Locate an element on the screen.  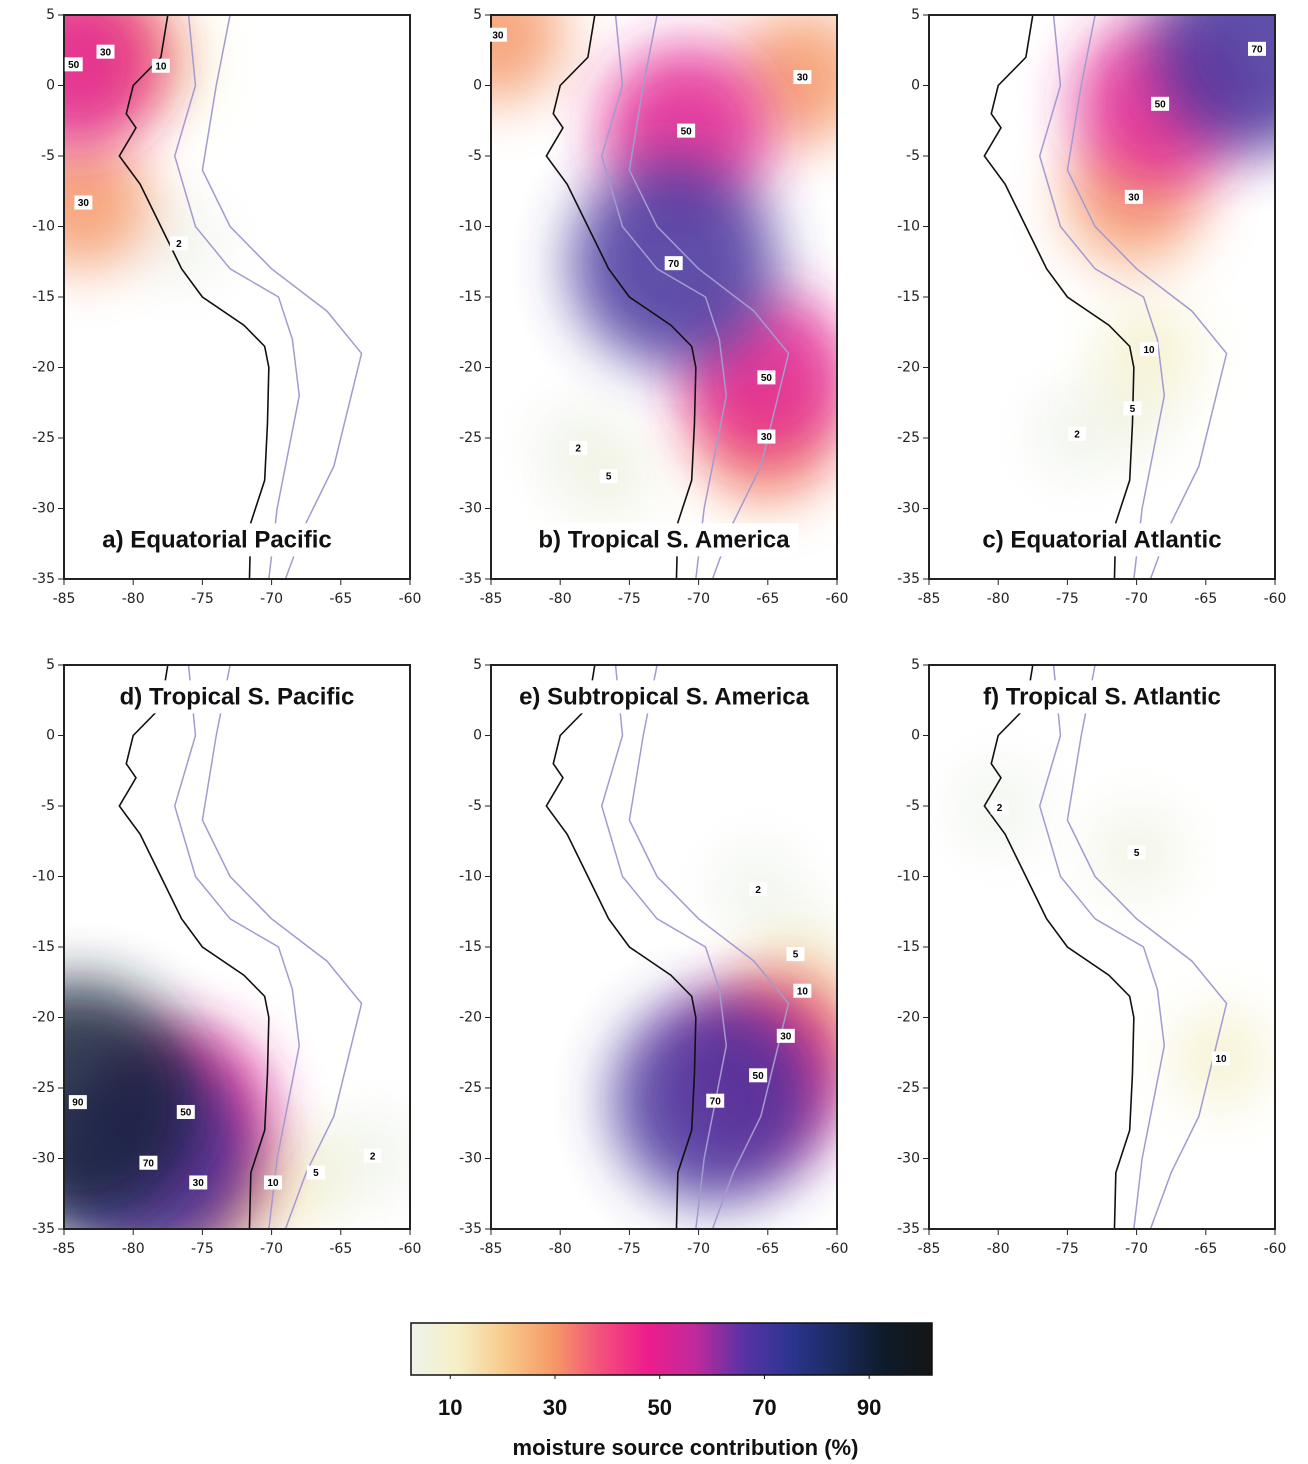
colorbar-label: moisture source contribution (%) is located at coordinates (686, 1447).